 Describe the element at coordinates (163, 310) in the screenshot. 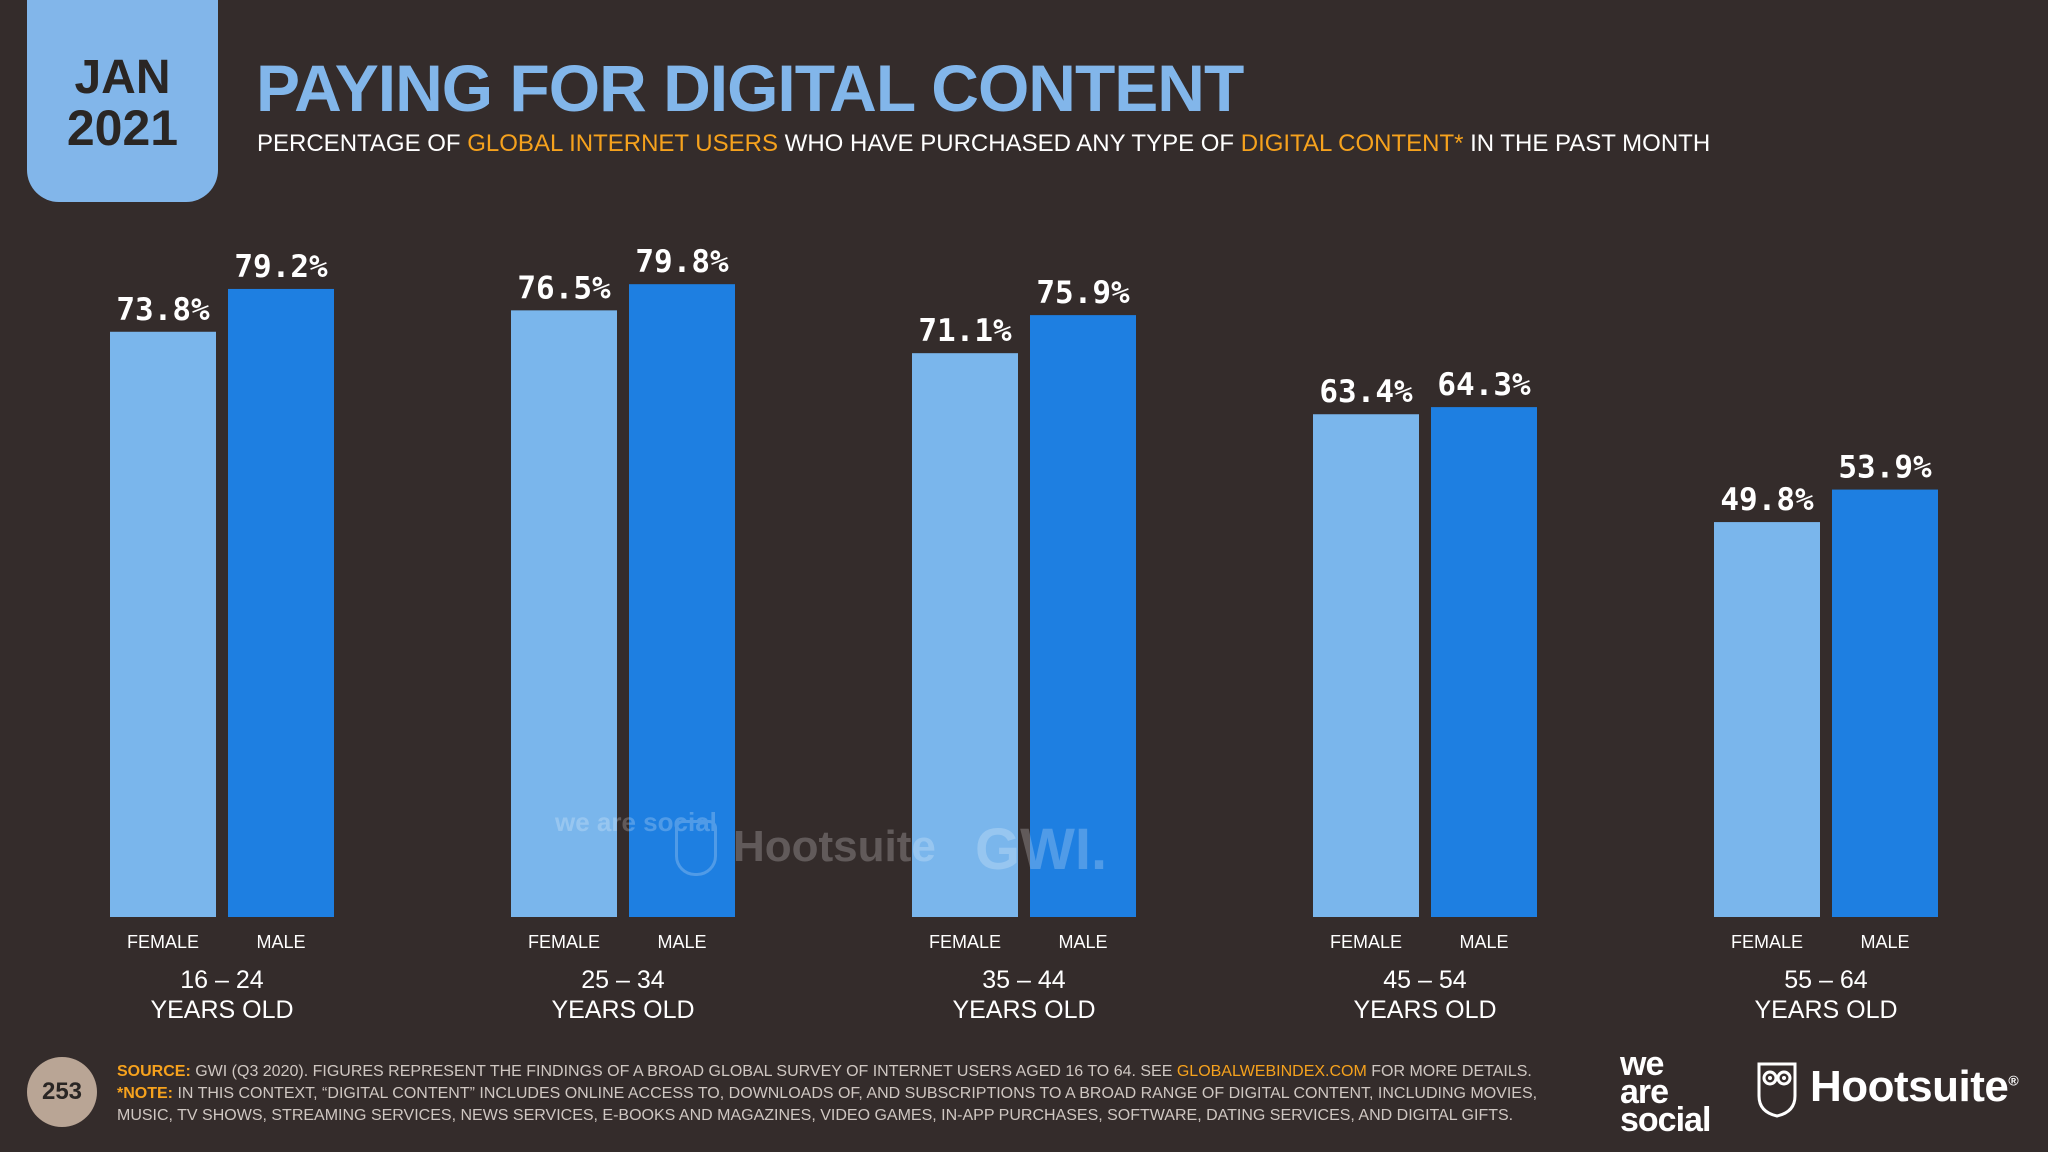

I see `data-label-female: 73.8%` at that location.